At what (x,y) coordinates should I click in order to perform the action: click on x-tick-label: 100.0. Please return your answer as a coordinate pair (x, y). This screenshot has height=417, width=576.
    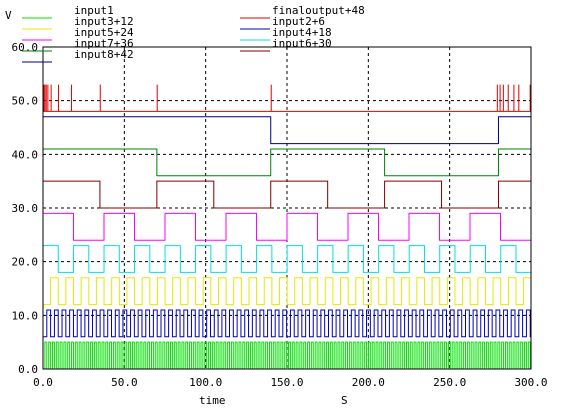
    Looking at the image, I should click on (205, 382).